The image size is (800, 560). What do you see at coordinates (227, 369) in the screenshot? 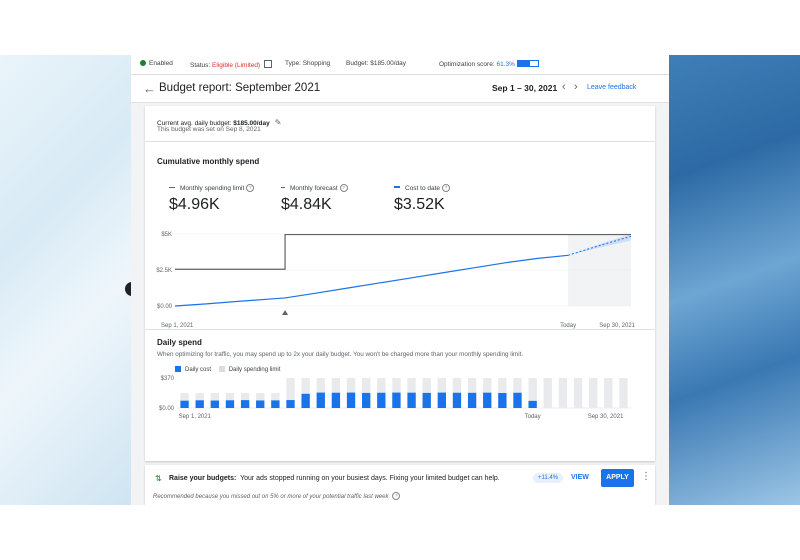
I see `daily-legend: Daily cost Daily spending limit` at bounding box center [227, 369].